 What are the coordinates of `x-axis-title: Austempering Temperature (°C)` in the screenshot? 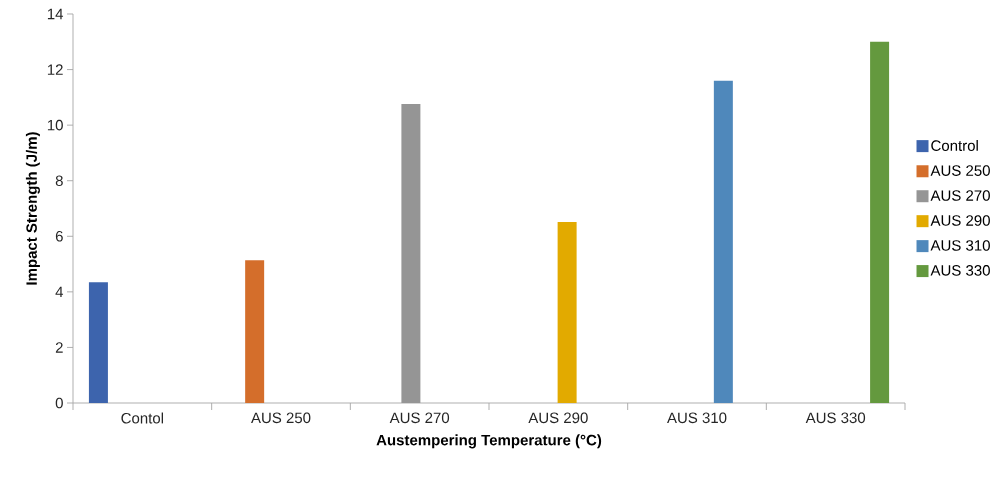 It's located at (489, 441).